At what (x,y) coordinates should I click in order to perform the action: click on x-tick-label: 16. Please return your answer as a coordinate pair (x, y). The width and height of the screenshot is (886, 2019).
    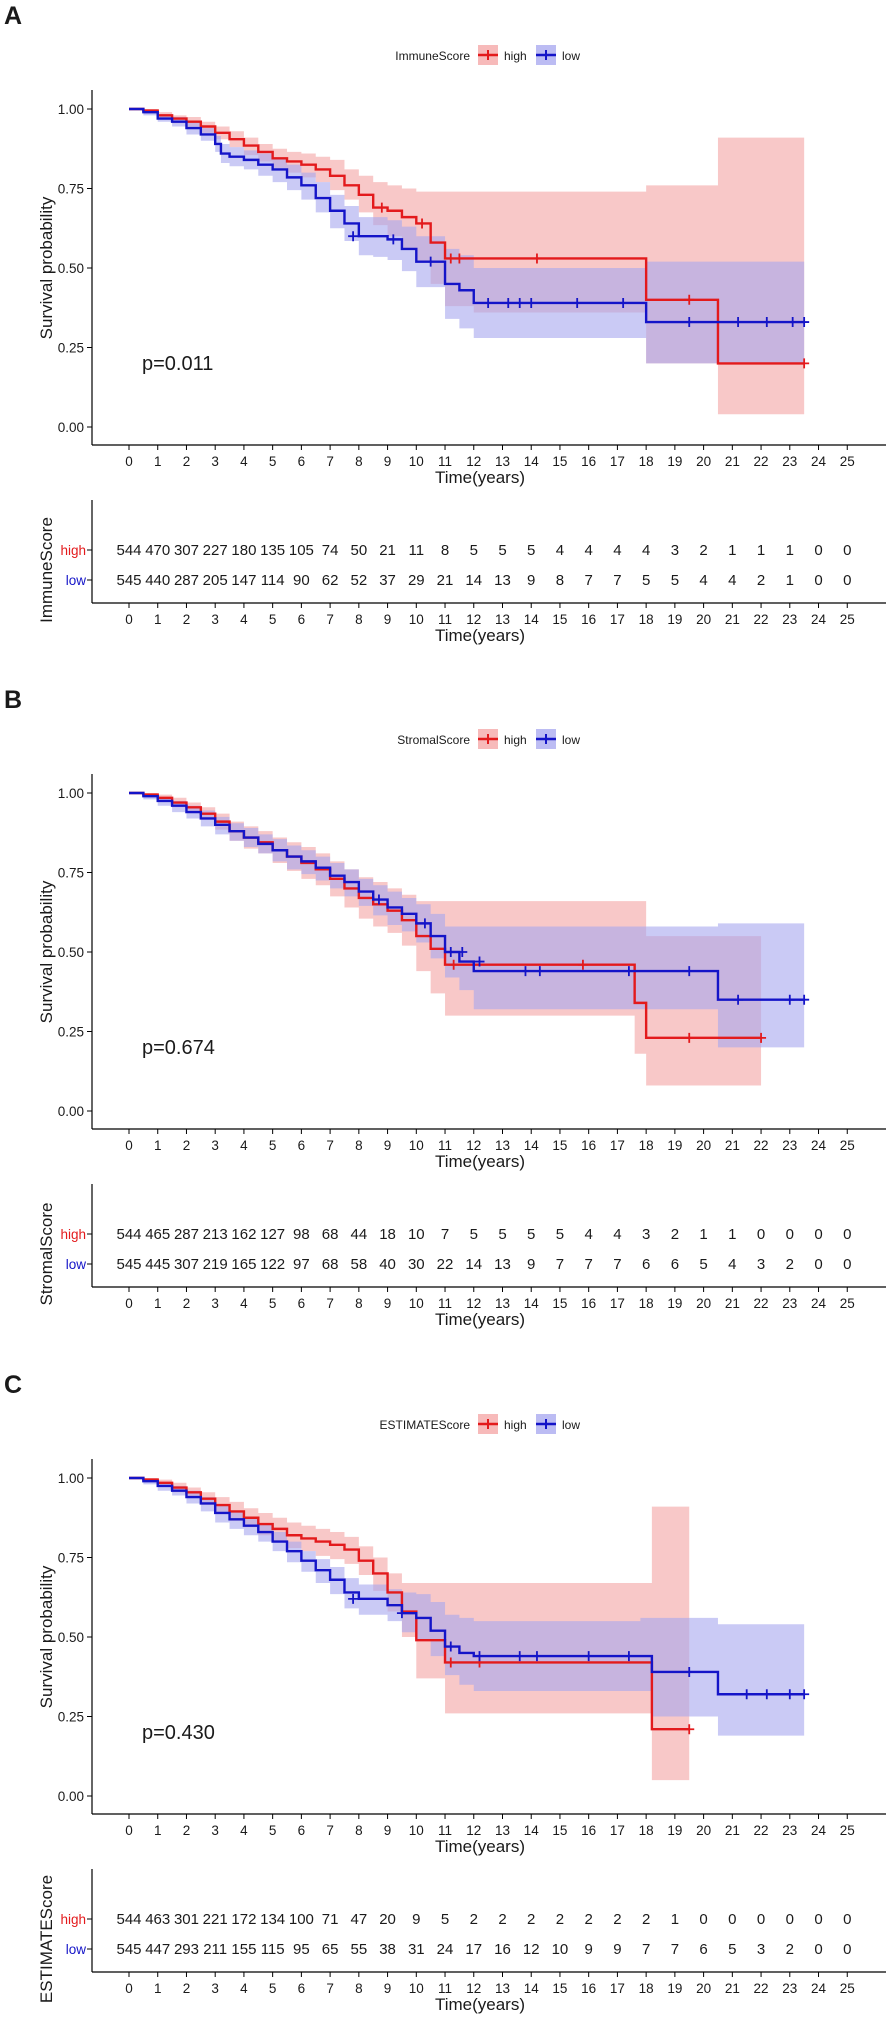
    Looking at the image, I should click on (588, 1830).